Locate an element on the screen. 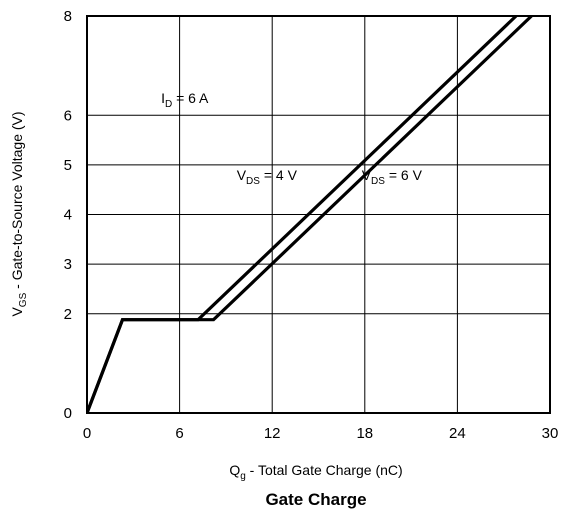 This screenshot has width=562, height=514. y-tick-label: 8 is located at coordinates (68, 16).